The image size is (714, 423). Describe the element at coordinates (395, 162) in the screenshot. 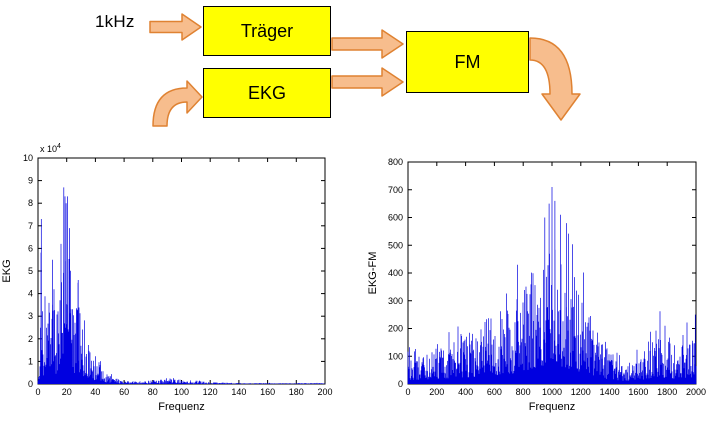

I see `y-tick-label: 800` at that location.